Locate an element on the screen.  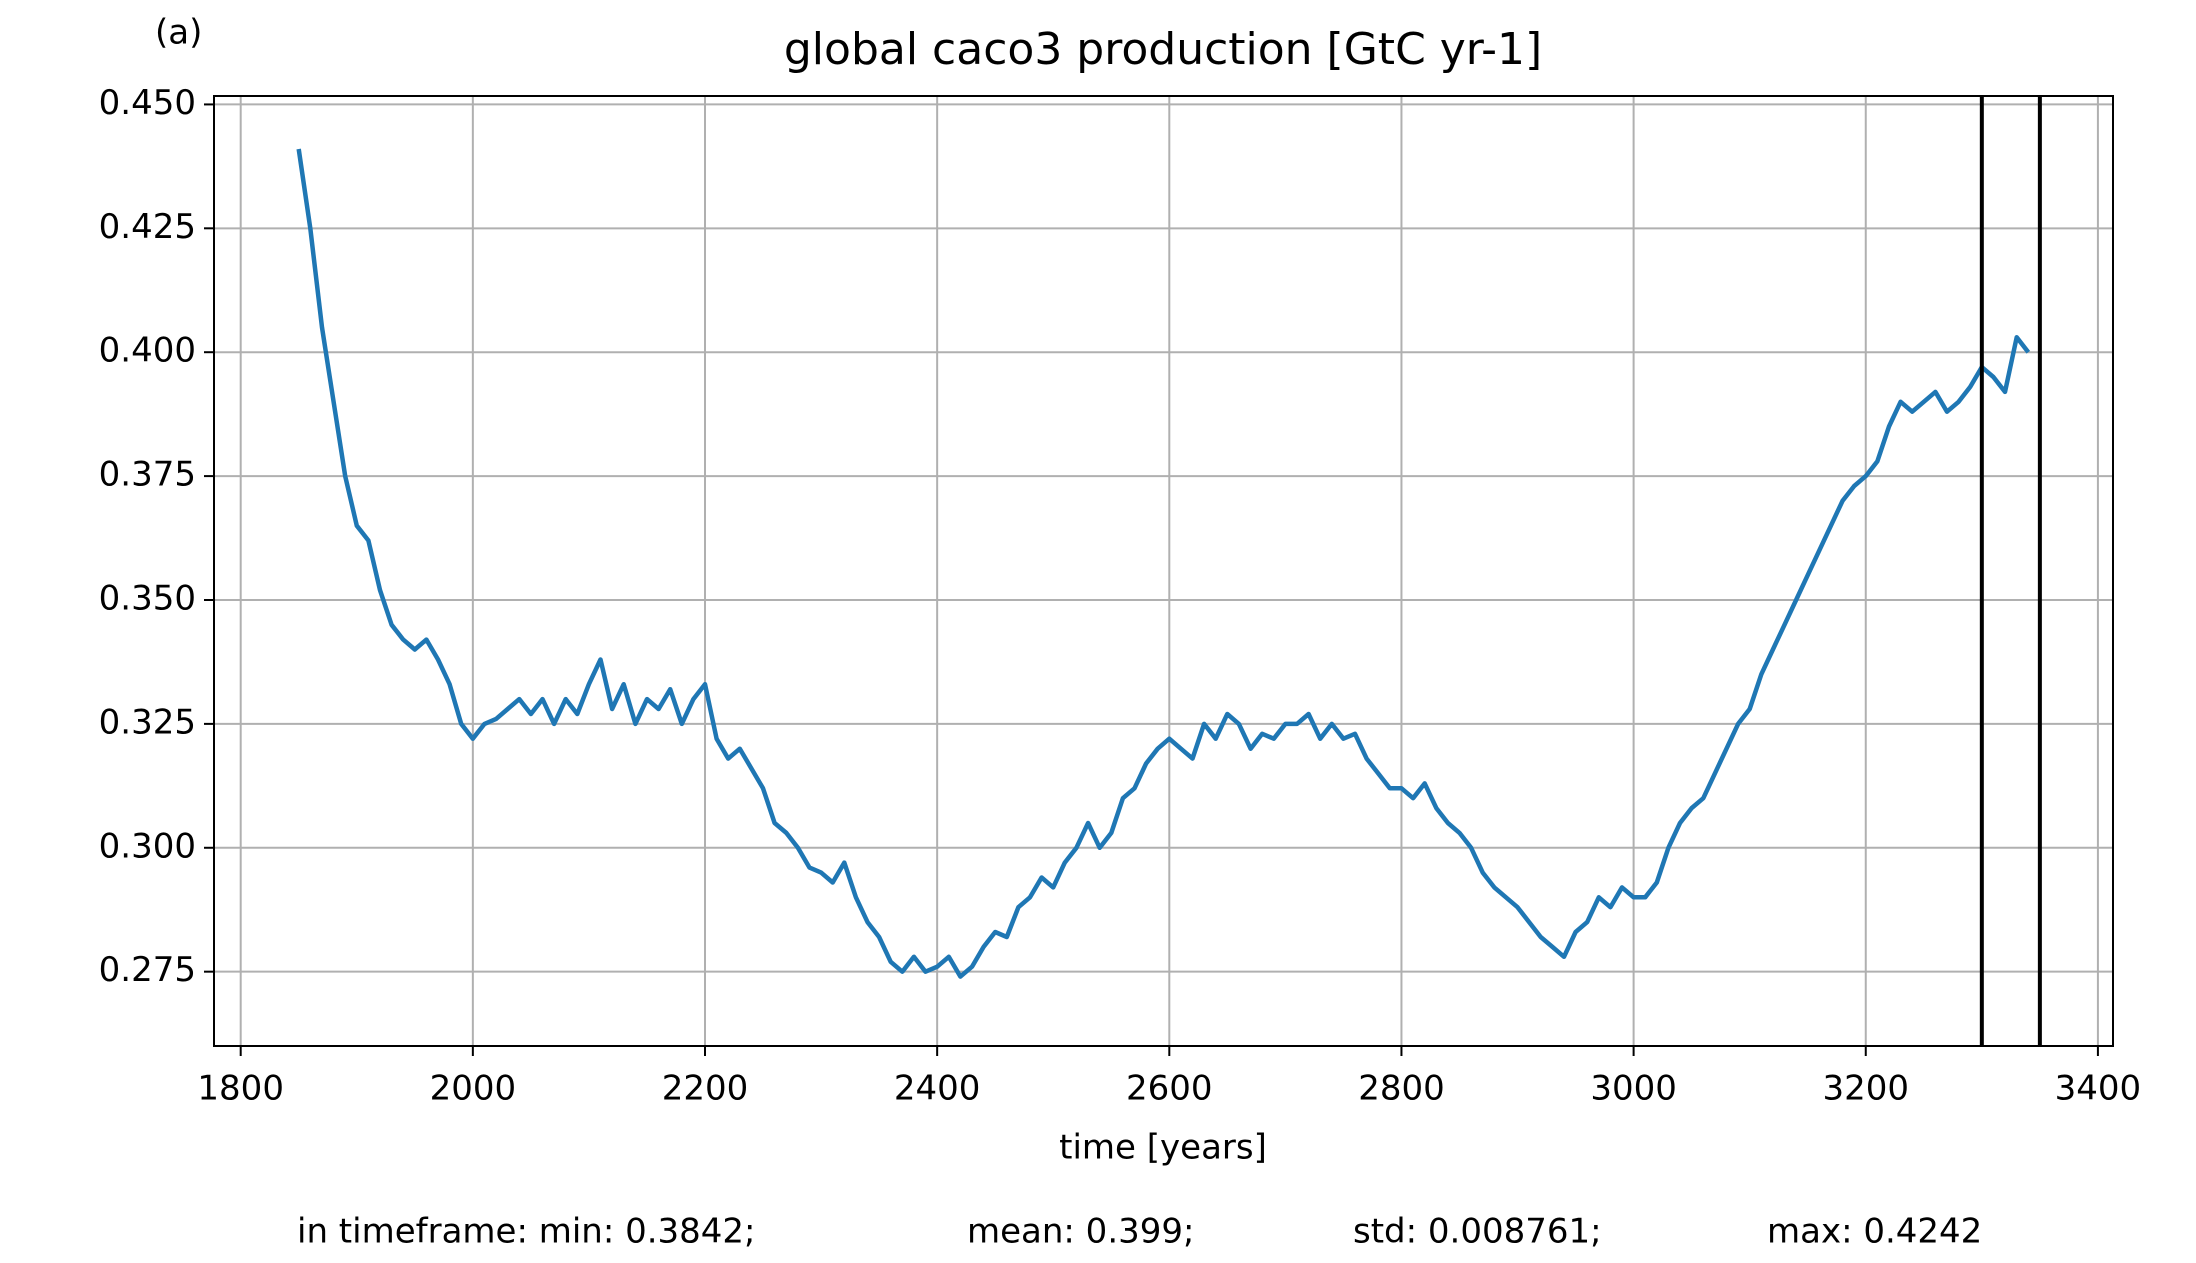
x-tick-label: 2400 is located at coordinates (937, 1089).